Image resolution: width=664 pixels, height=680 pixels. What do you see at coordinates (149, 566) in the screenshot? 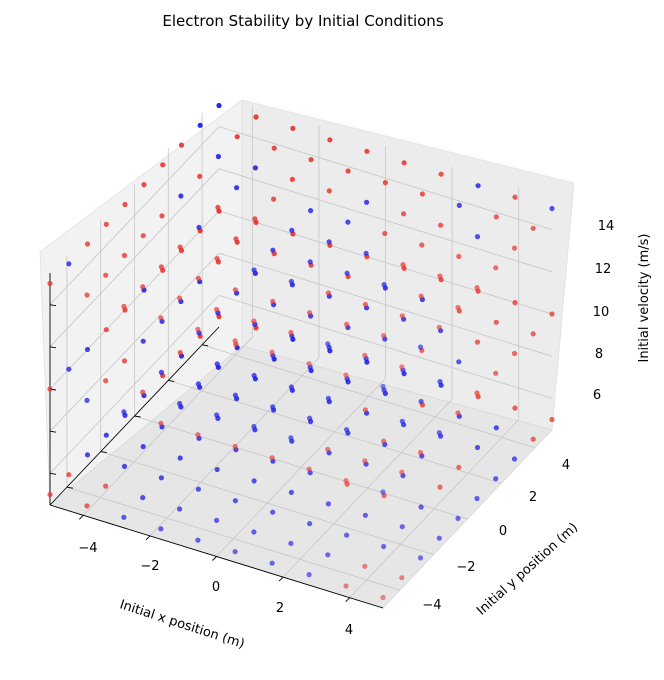
I see `x-tick-label: −2` at bounding box center [149, 566].